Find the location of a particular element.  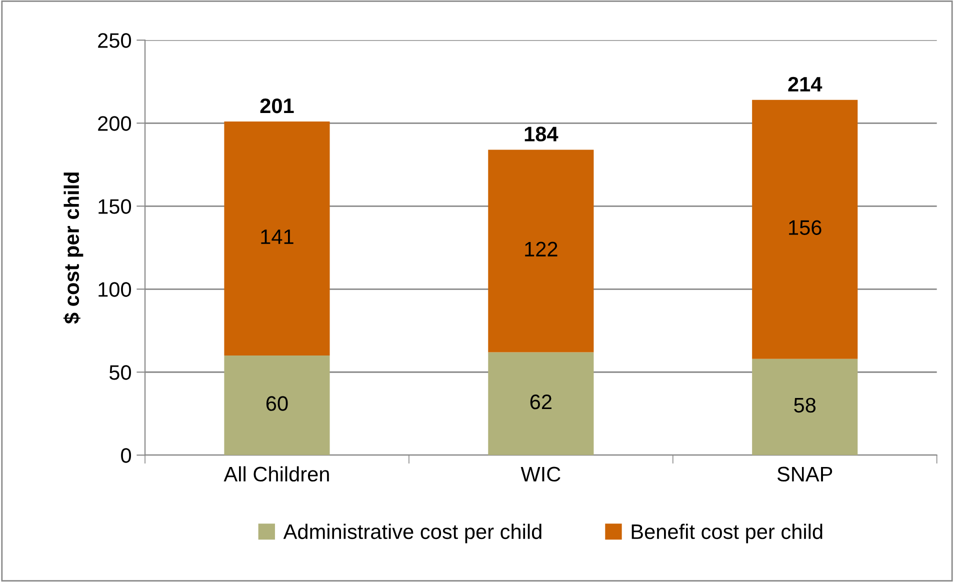

x-tick-label: SNAP is located at coordinates (804, 474).